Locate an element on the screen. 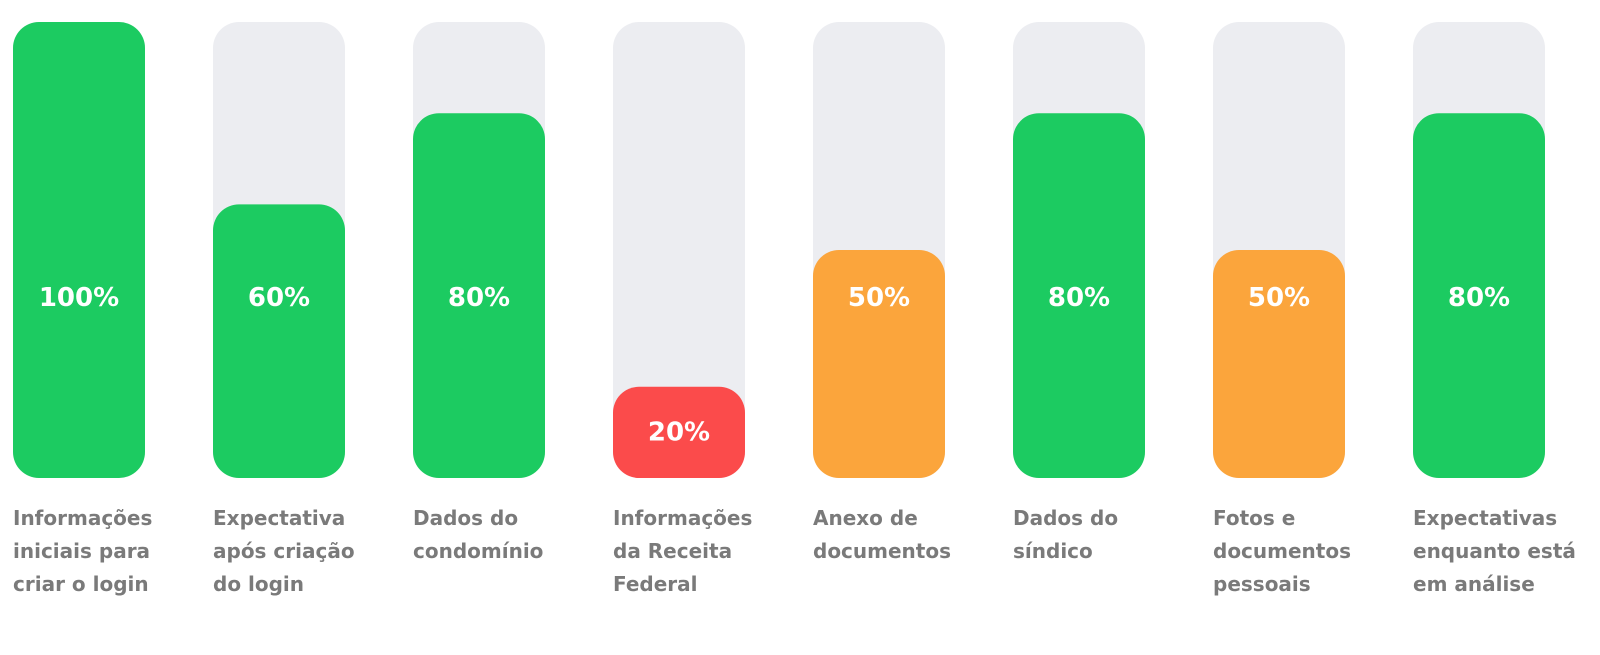  category-label-line: após criação is located at coordinates (284, 551).